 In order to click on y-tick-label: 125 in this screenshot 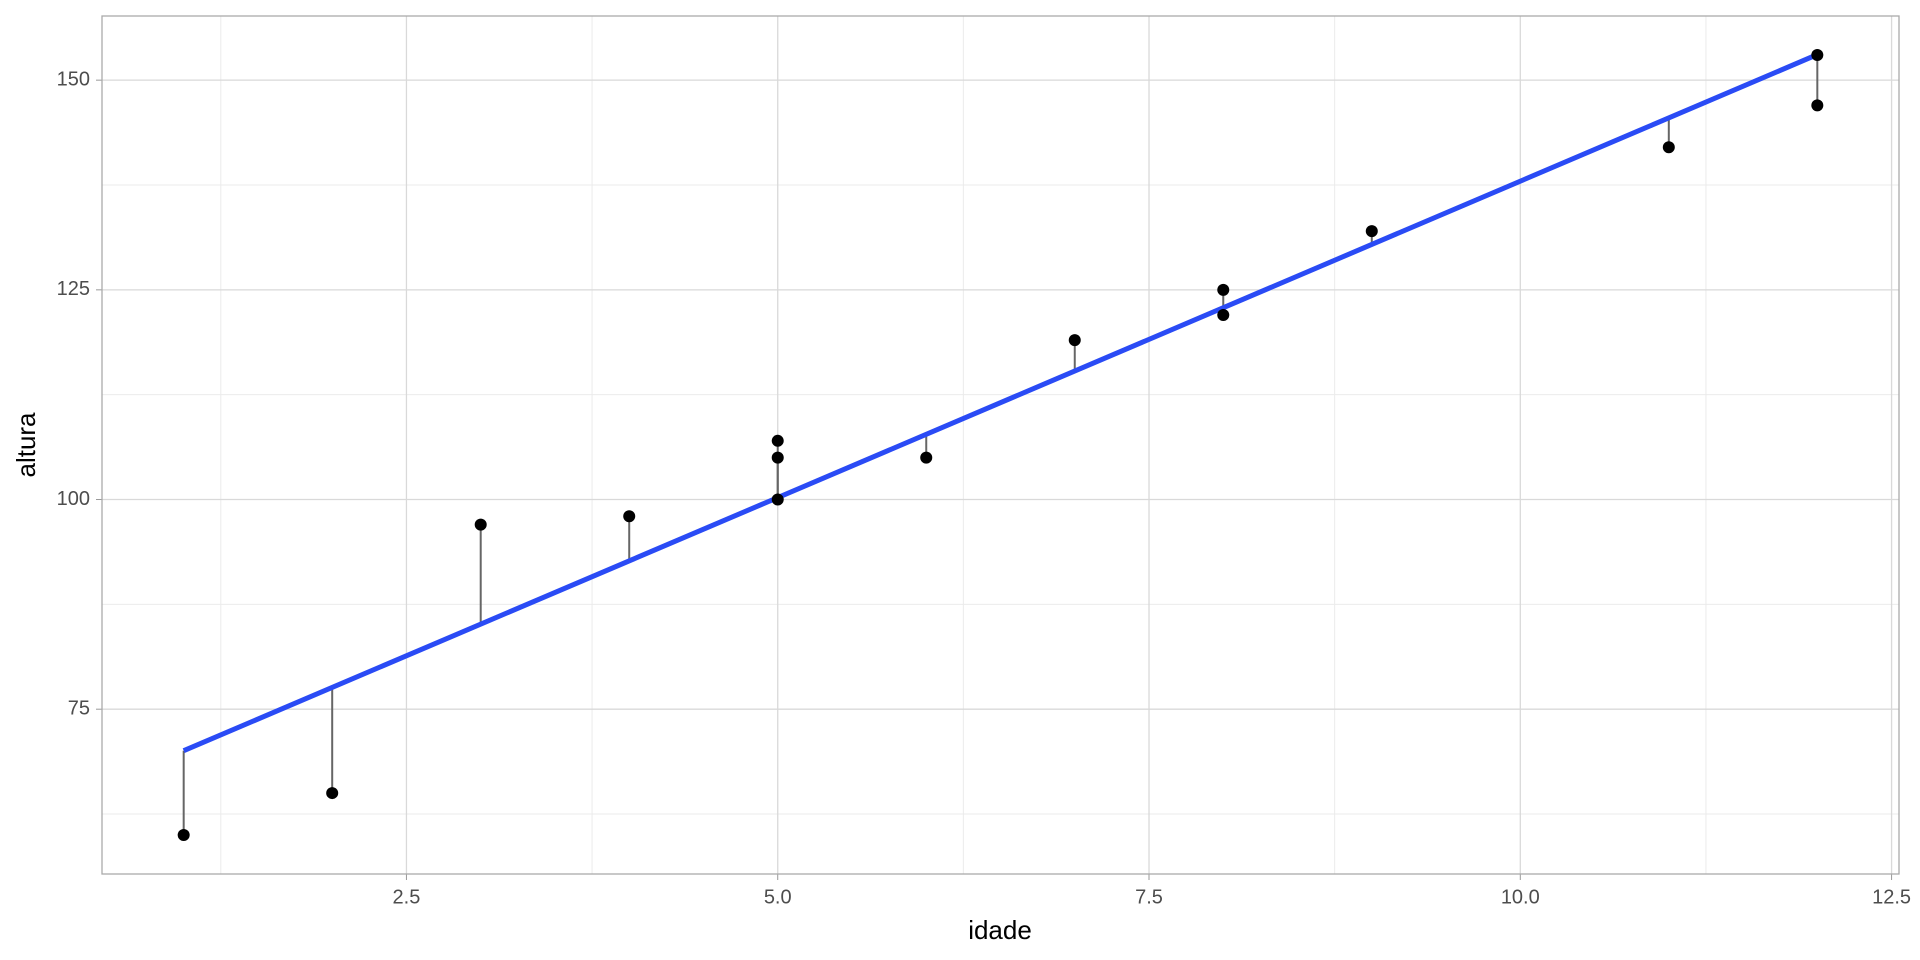, I will do `click(73, 289)`.